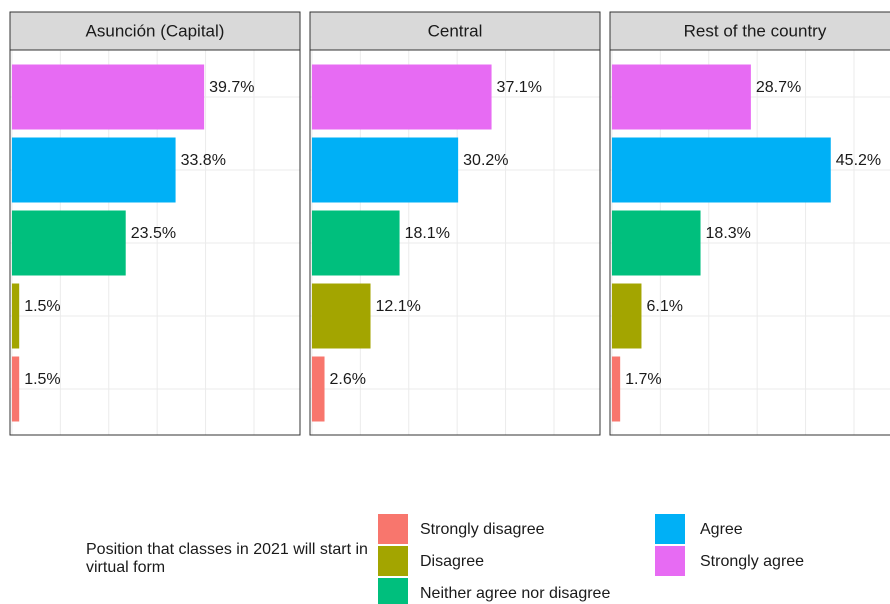 This screenshot has width=890, height=604. Describe the element at coordinates (755, 30) in the screenshot. I see `facet-title: Rest of the country` at that location.